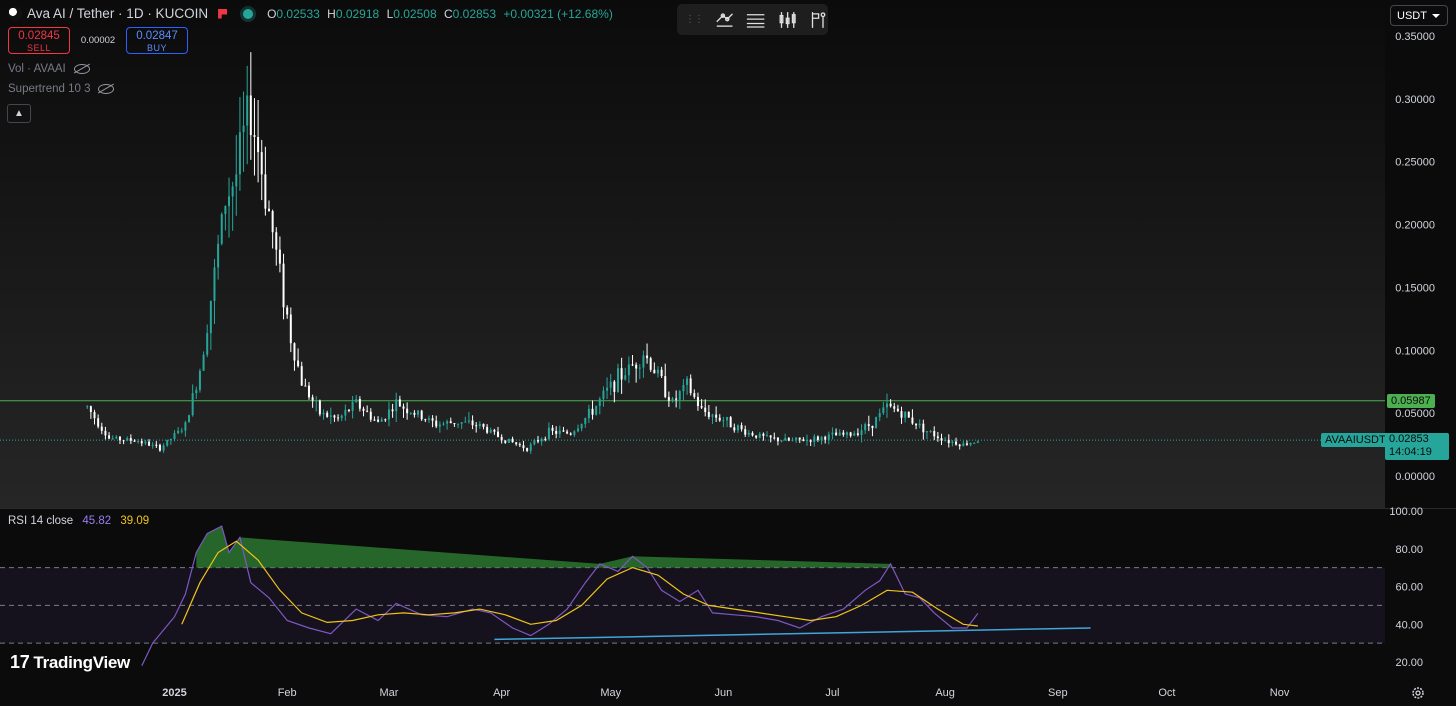  Describe the element at coordinates (1355, 440) in the screenshot. I see `symbol-tag: AVAAIUSDT` at that location.